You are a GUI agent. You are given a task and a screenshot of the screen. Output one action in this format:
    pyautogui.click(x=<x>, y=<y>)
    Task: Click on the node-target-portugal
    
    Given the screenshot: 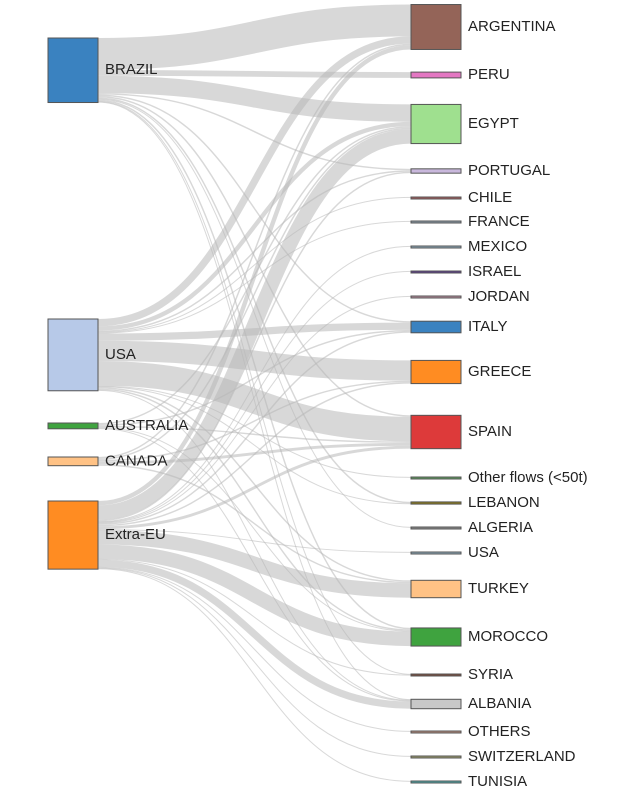 What is the action you would take?
    pyautogui.click(x=436, y=171)
    